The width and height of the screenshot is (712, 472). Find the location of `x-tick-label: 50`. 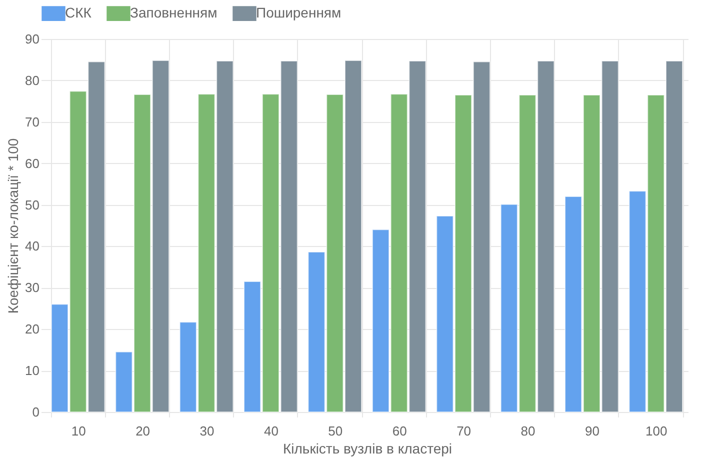

x-tick-label: 50 is located at coordinates (335, 431).